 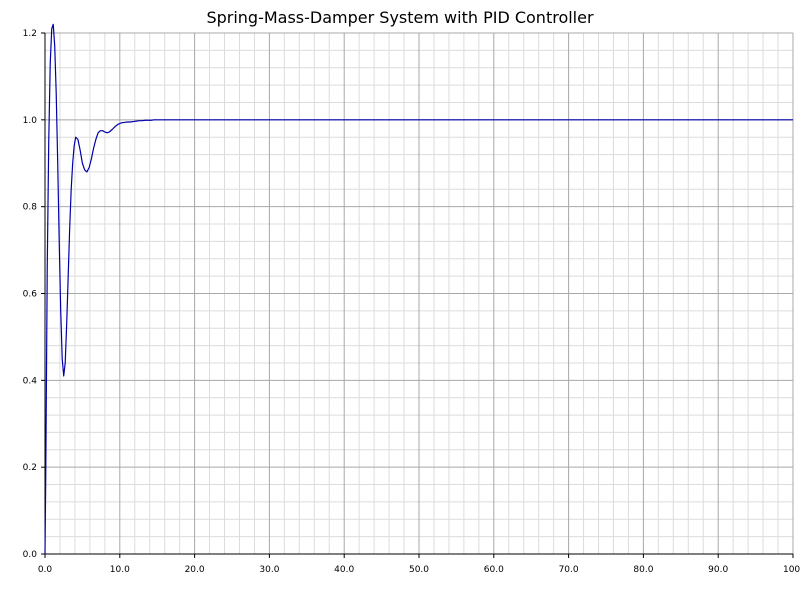 I want to click on y-tick-label: 1.2, so click(x=30, y=34).